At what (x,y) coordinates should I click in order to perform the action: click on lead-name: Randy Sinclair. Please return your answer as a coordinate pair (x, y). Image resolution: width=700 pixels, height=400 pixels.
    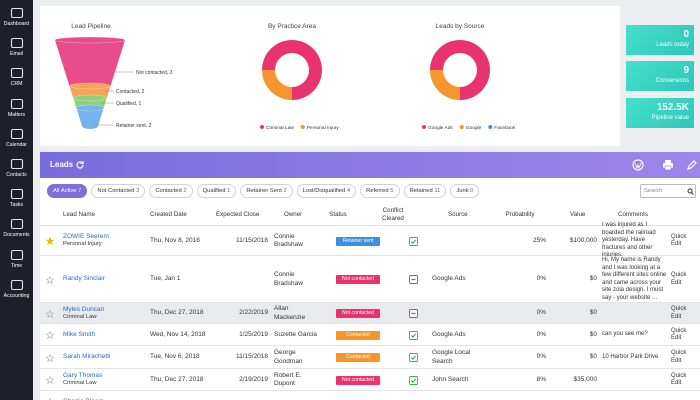
    Looking at the image, I should click on (84, 279).